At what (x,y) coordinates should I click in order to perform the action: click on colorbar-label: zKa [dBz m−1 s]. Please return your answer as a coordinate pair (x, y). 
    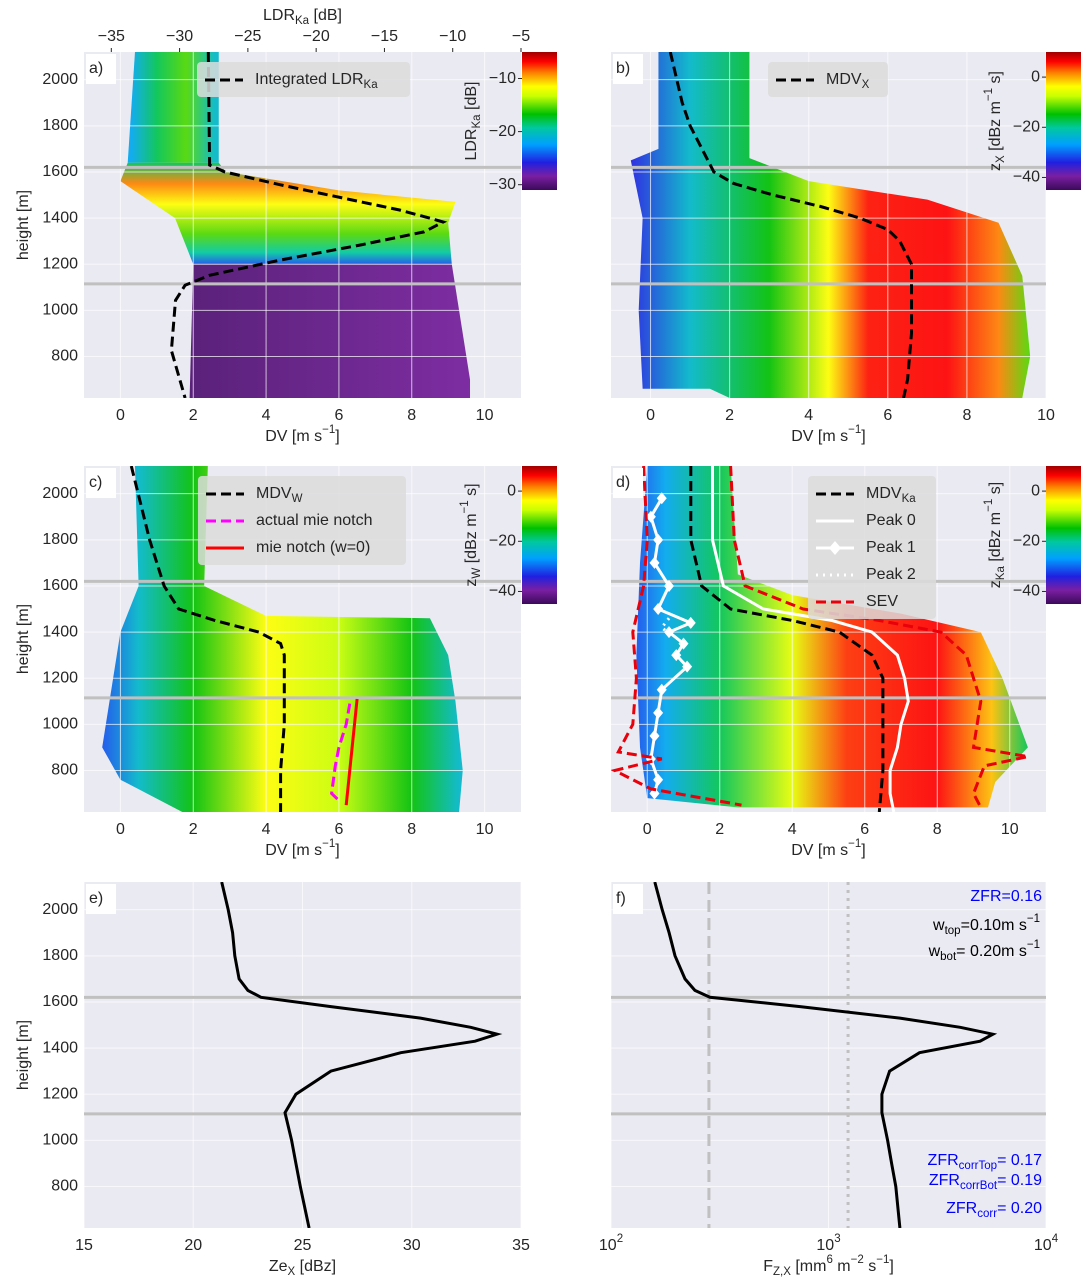
    Looking at the image, I should click on (995, 535).